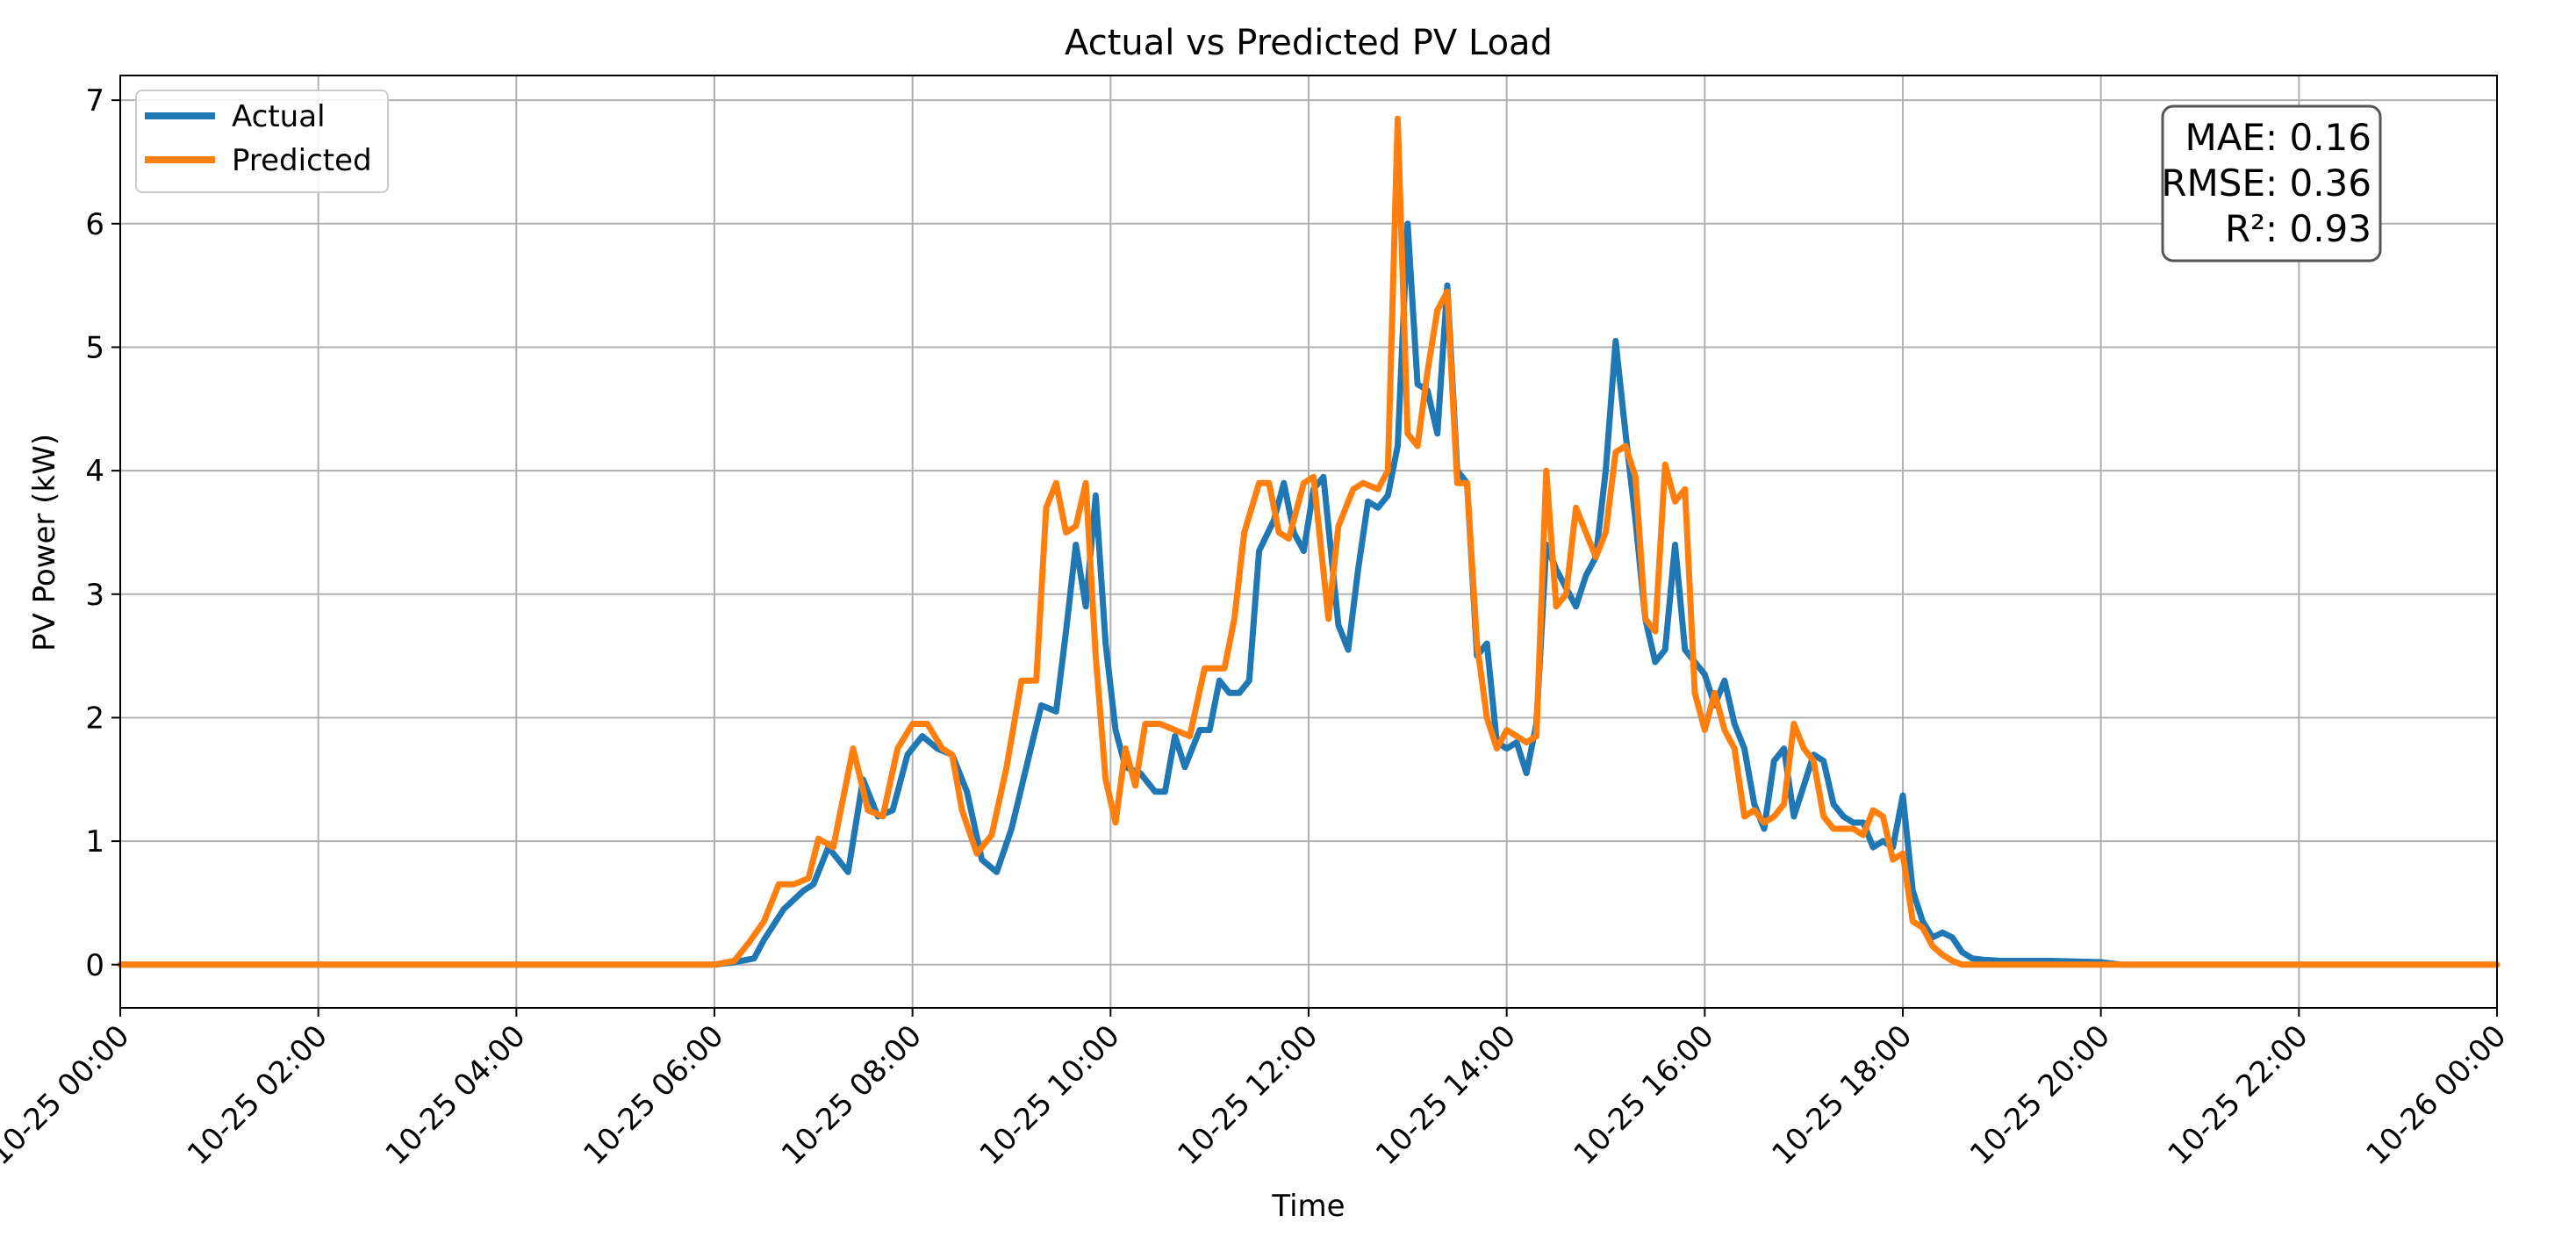  What do you see at coordinates (94, 224) in the screenshot?
I see `y-tick-label: 6` at bounding box center [94, 224].